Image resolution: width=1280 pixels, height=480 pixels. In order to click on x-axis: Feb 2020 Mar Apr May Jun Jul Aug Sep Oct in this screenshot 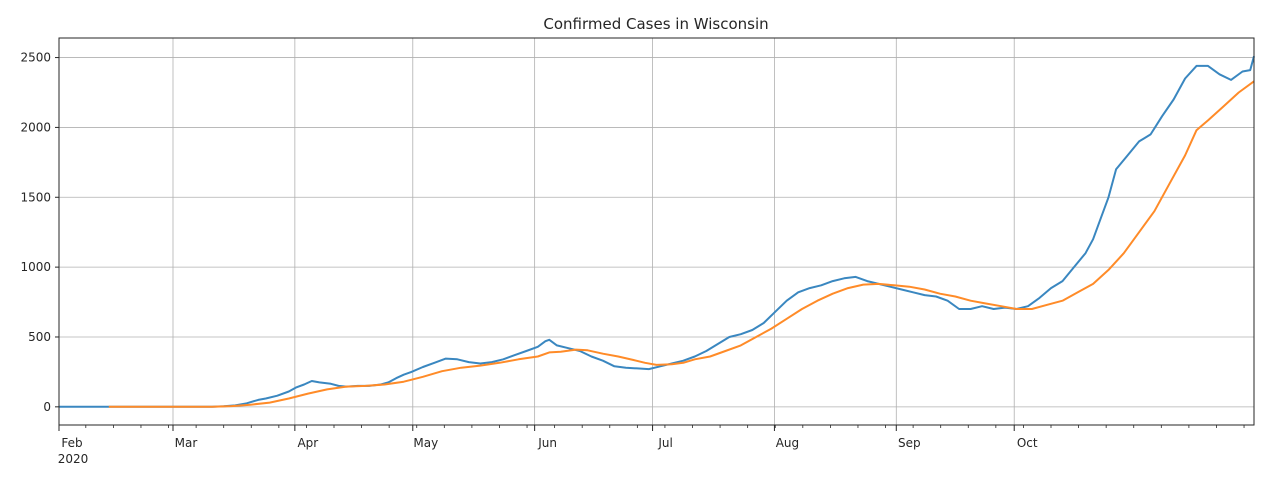, I will do `click(651, 445)`.